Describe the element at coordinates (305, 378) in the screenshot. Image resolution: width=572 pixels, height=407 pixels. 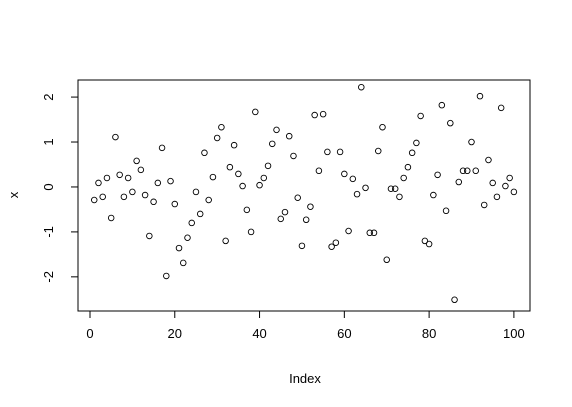
I see `x-axis-label: Index` at that location.